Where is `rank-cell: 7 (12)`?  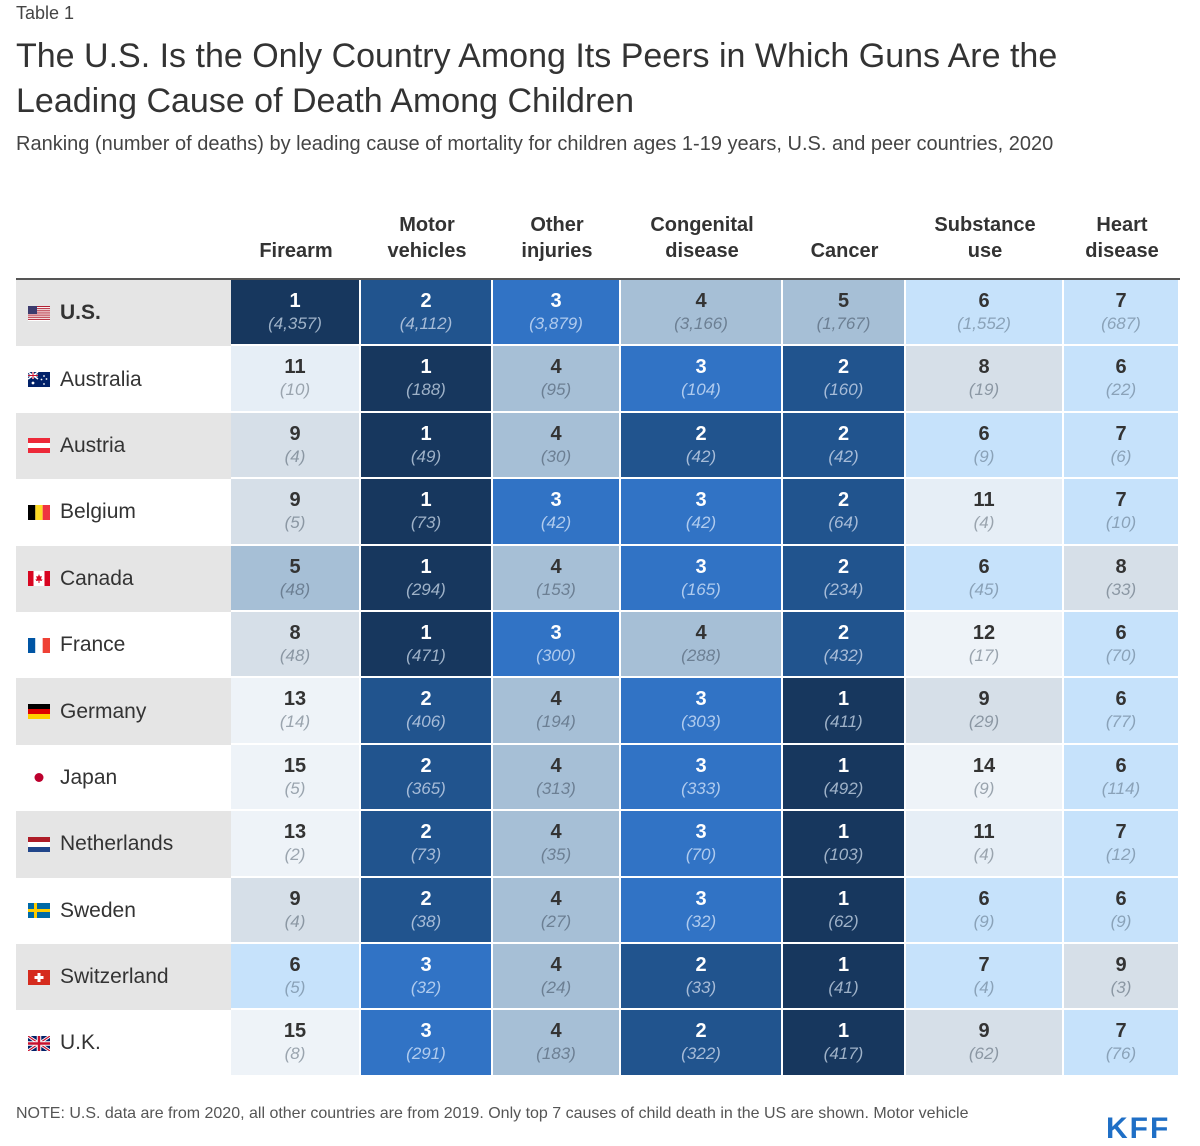
rank-cell: 7 (12) is located at coordinates (1122, 844).